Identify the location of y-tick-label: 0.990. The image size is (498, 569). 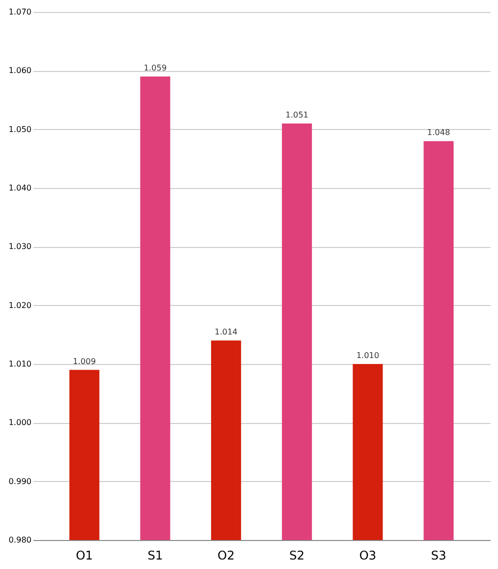
(20, 481).